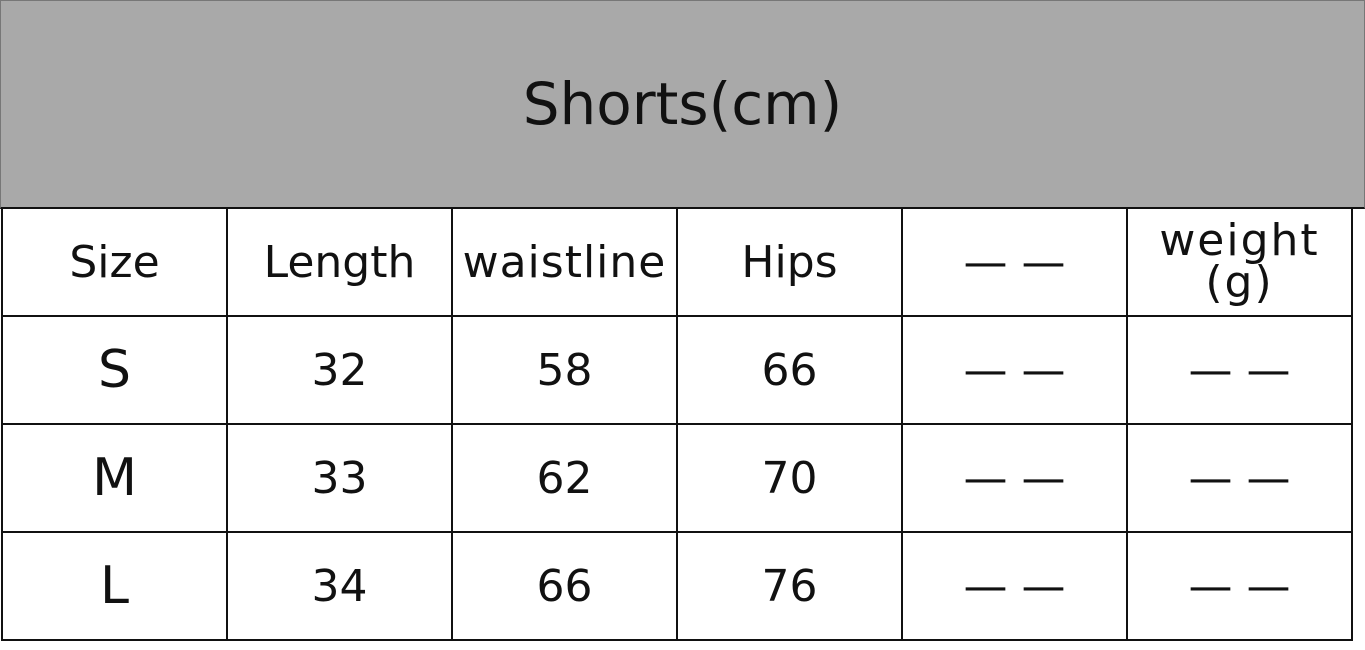 This screenshot has width=1365, height=650. I want to click on header-hips: Hips, so click(789, 262).